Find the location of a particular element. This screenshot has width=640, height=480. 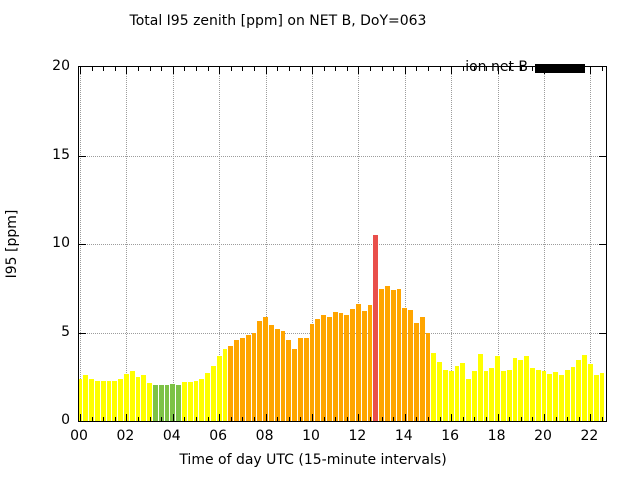

y-tick-label: 5 is located at coordinates (65, 331).